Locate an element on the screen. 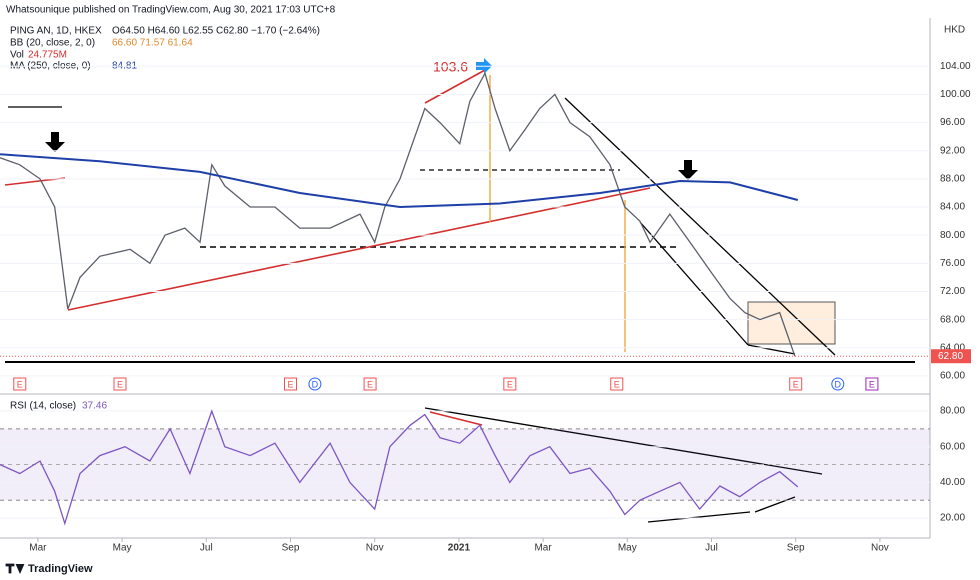 This screenshot has width=980, height=580. y-tick-label: 100.00 is located at coordinates (955, 94).